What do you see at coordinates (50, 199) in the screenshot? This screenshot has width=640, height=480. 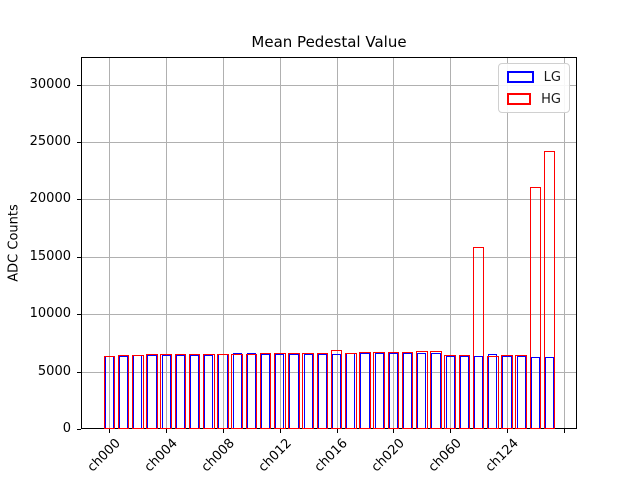 I see `y-tick-label: 20000` at bounding box center [50, 199].